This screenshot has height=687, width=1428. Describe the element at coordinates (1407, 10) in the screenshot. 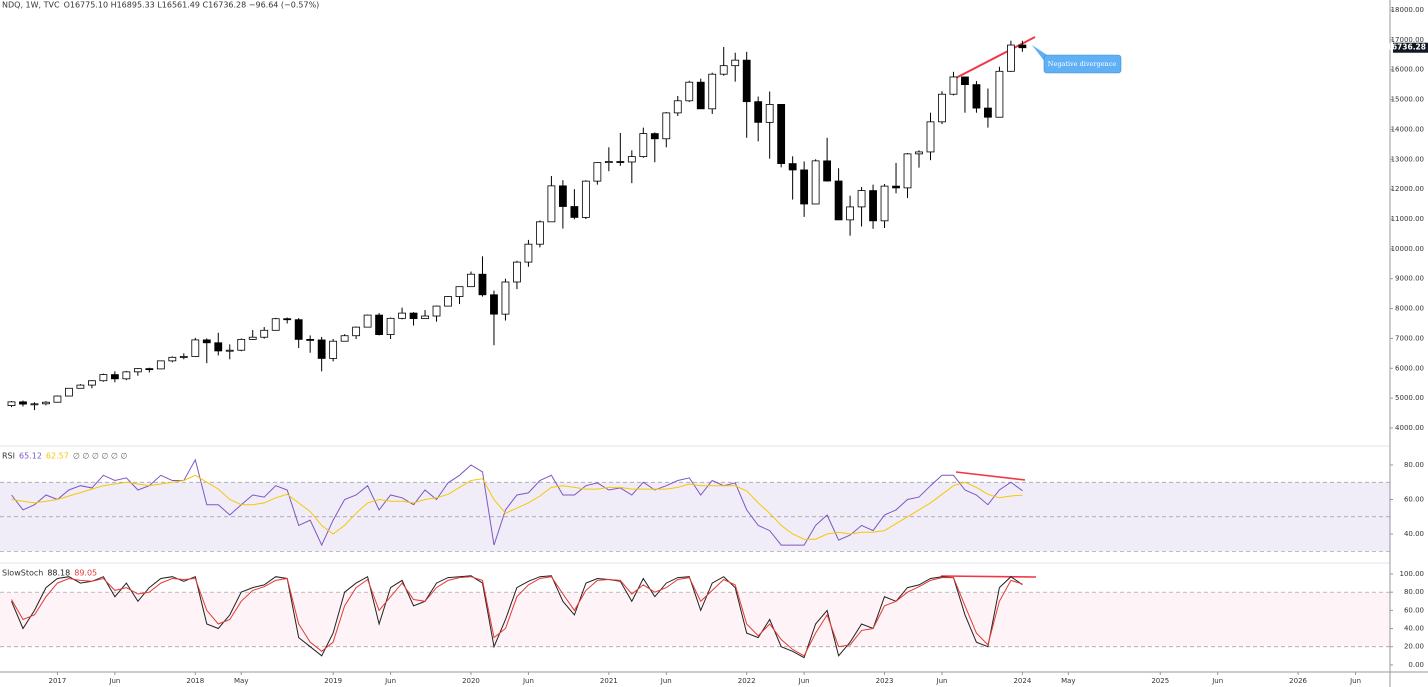

I see `y-tick-label: 18000.00` at that location.